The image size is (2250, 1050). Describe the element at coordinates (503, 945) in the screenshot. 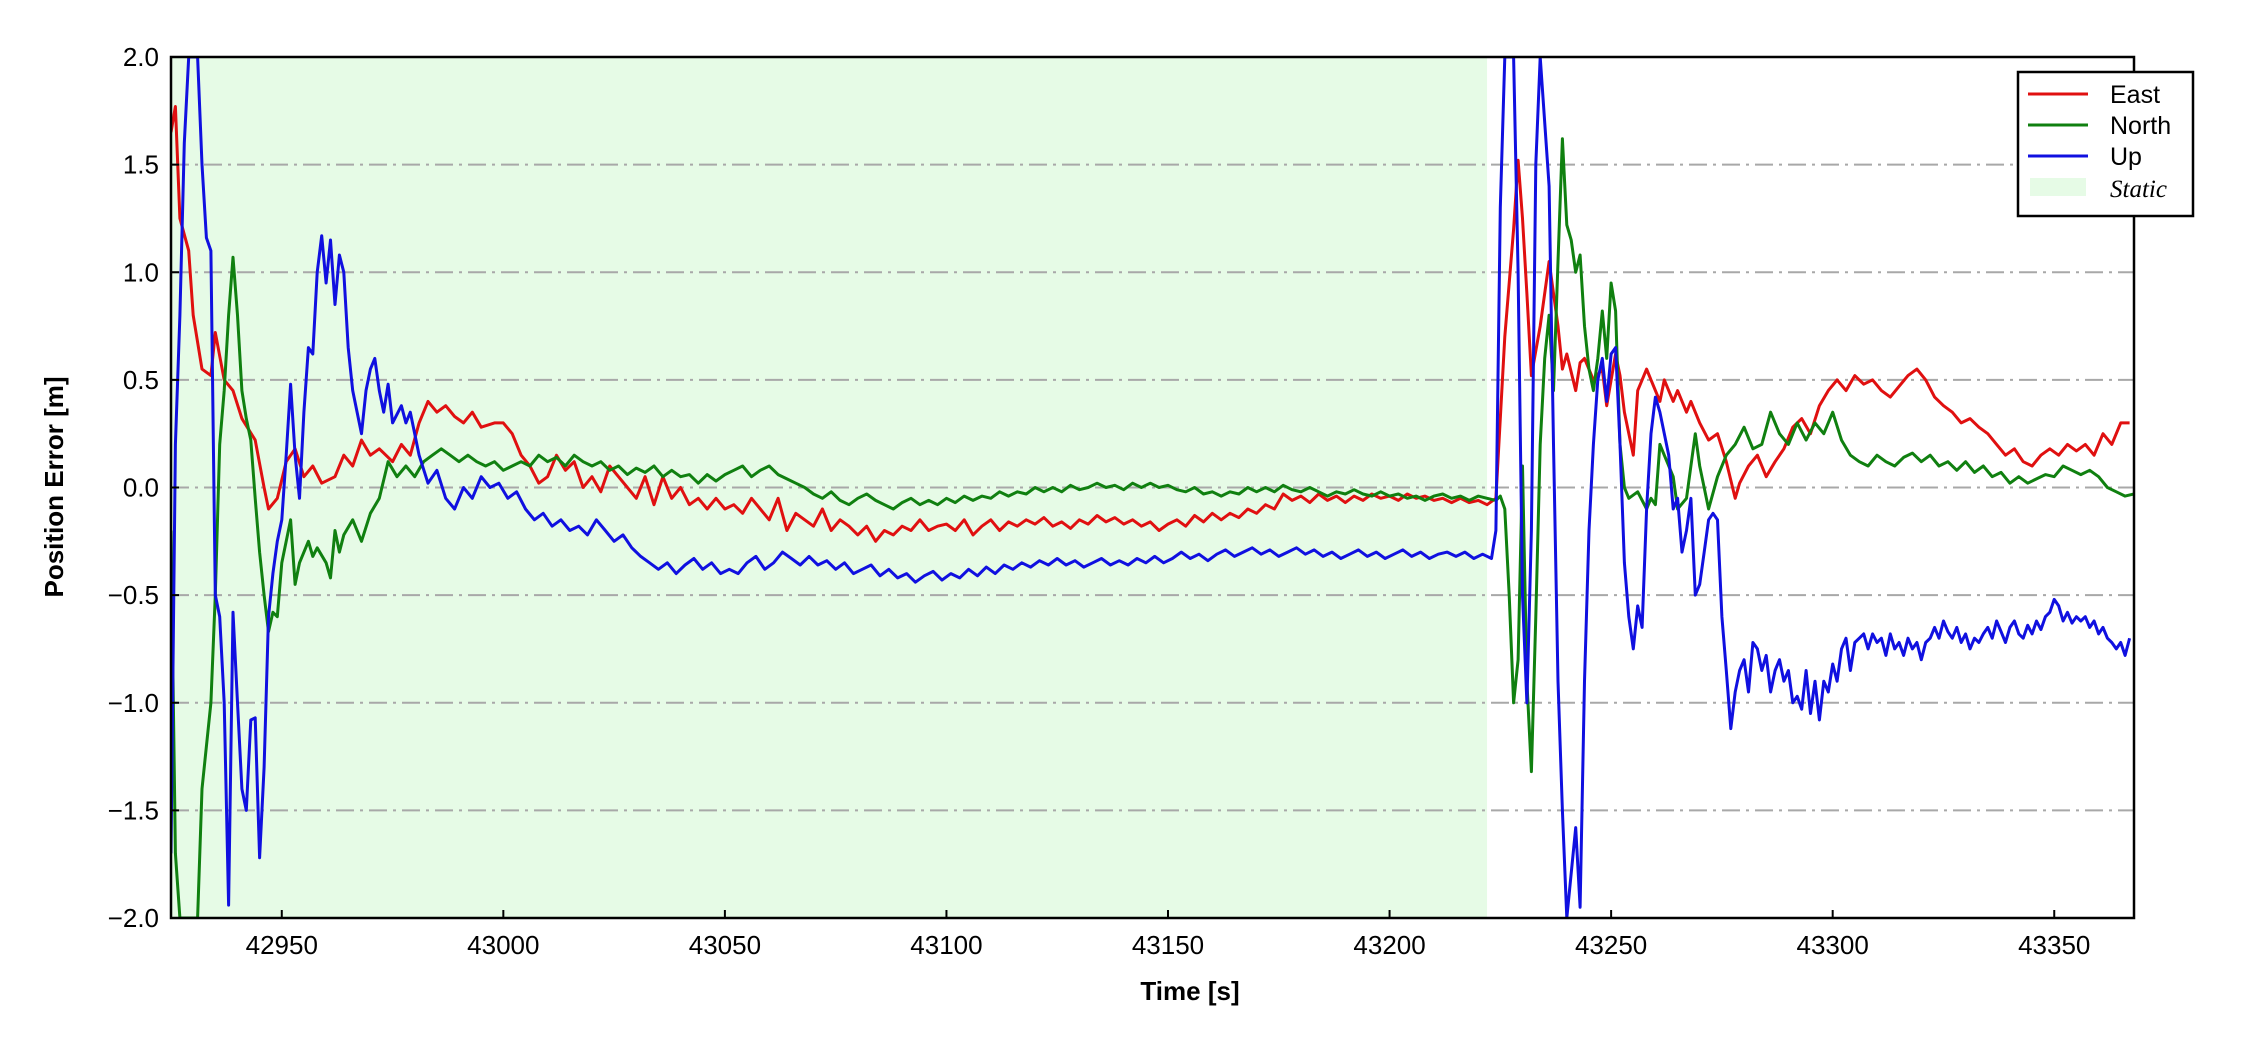

I see `x-tick-label-1: 43000` at that location.